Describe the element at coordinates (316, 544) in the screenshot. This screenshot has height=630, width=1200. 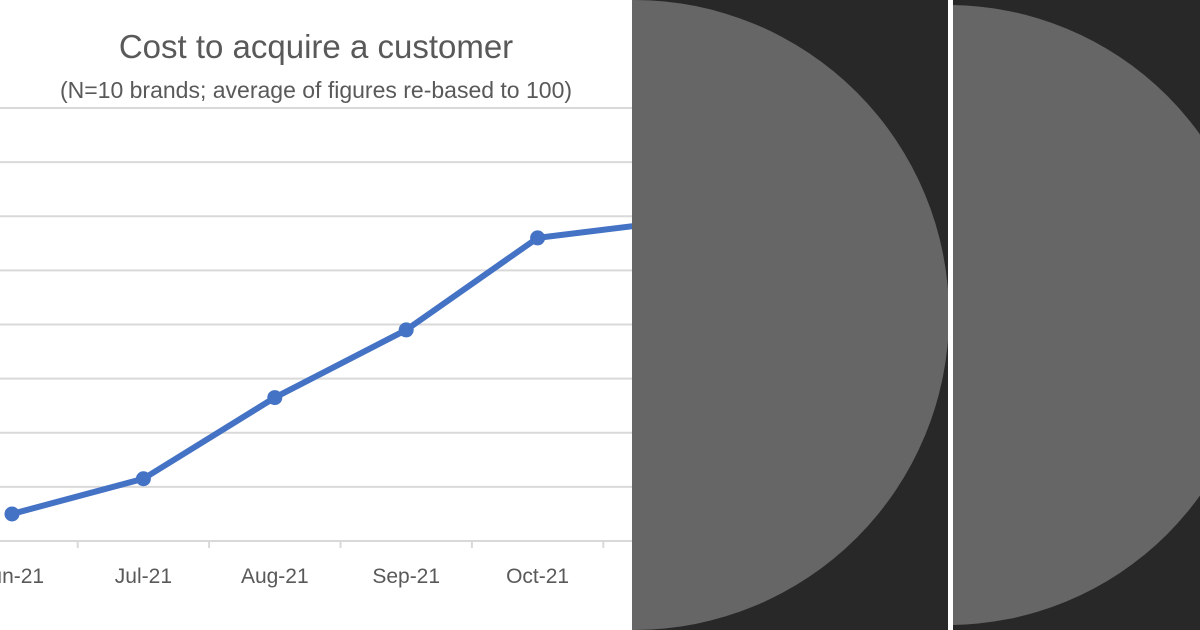
I see `x-axis` at that location.